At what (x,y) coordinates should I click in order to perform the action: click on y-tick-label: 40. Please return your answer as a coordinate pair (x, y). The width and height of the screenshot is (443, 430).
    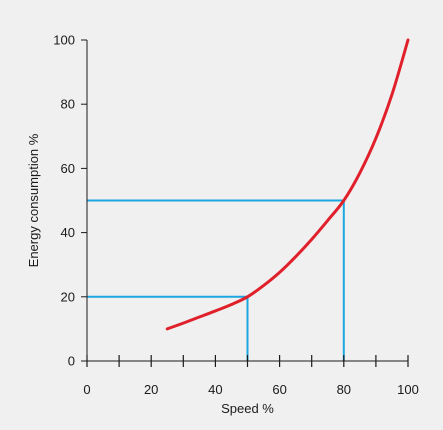
    Looking at the image, I should click on (68, 232).